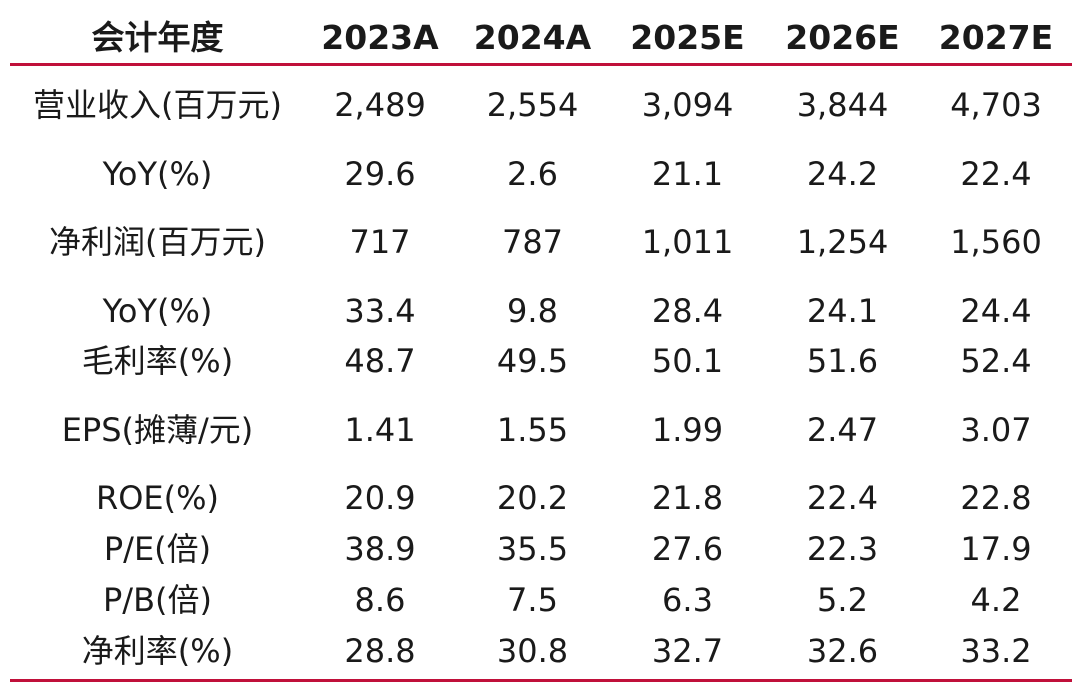  Describe the element at coordinates (532, 549) in the screenshot. I see `table-cell: 35.5` at that location.